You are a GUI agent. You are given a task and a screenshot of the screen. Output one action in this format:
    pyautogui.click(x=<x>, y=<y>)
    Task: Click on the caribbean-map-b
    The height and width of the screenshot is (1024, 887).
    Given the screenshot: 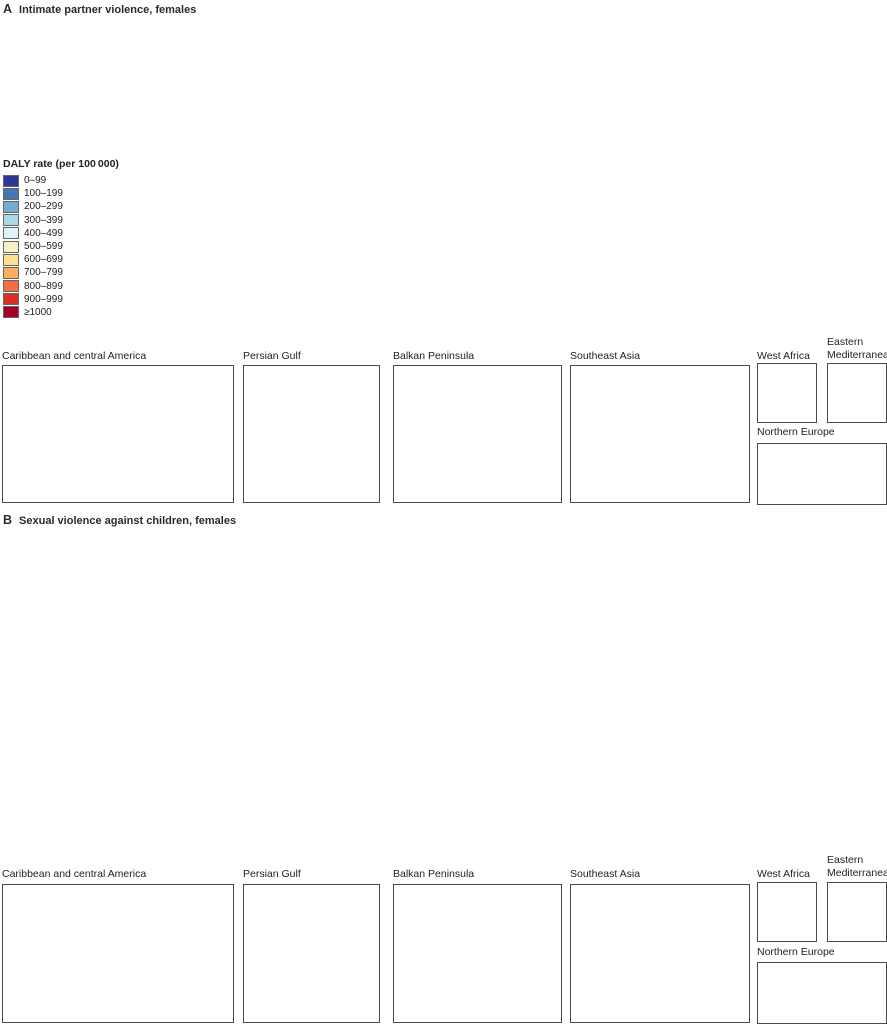 What is the action you would take?
    pyautogui.click(x=118, y=953)
    